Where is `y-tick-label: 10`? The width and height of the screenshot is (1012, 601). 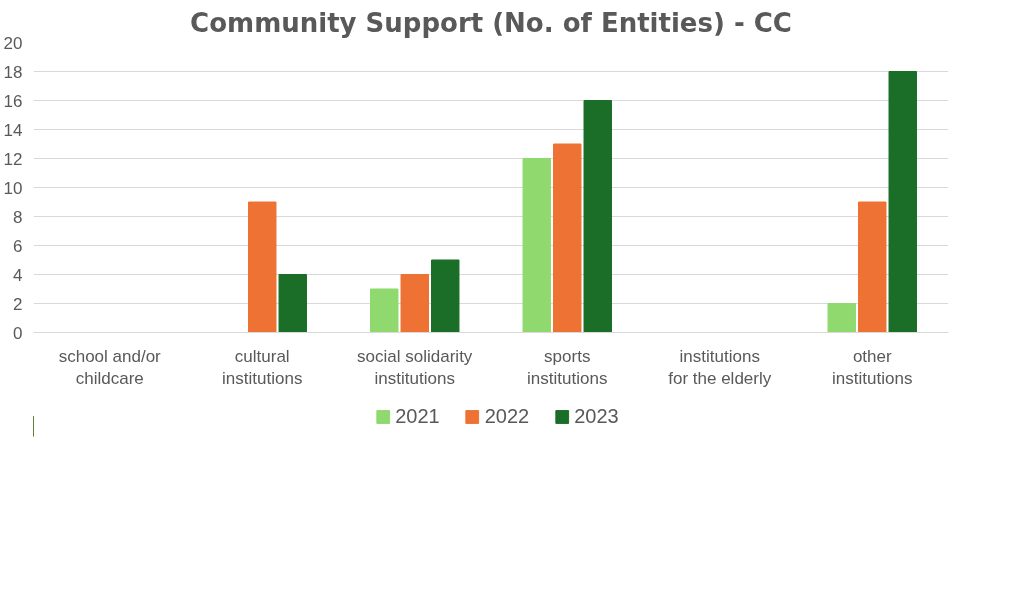
y-tick-label: 10 is located at coordinates (13, 188).